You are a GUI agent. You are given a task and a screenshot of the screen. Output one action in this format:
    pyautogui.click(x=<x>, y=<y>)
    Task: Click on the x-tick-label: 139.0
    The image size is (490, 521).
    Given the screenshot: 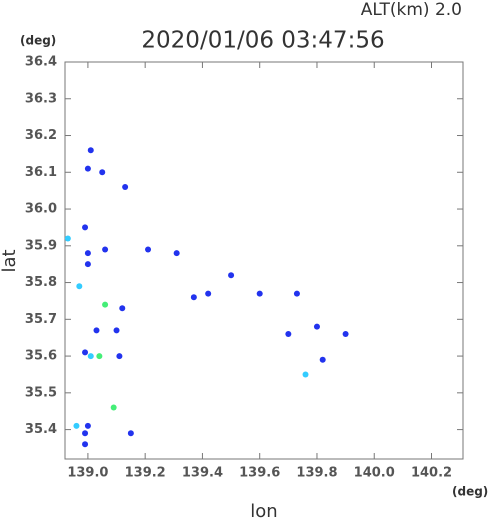 What is the action you would take?
    pyautogui.click(x=87, y=473)
    